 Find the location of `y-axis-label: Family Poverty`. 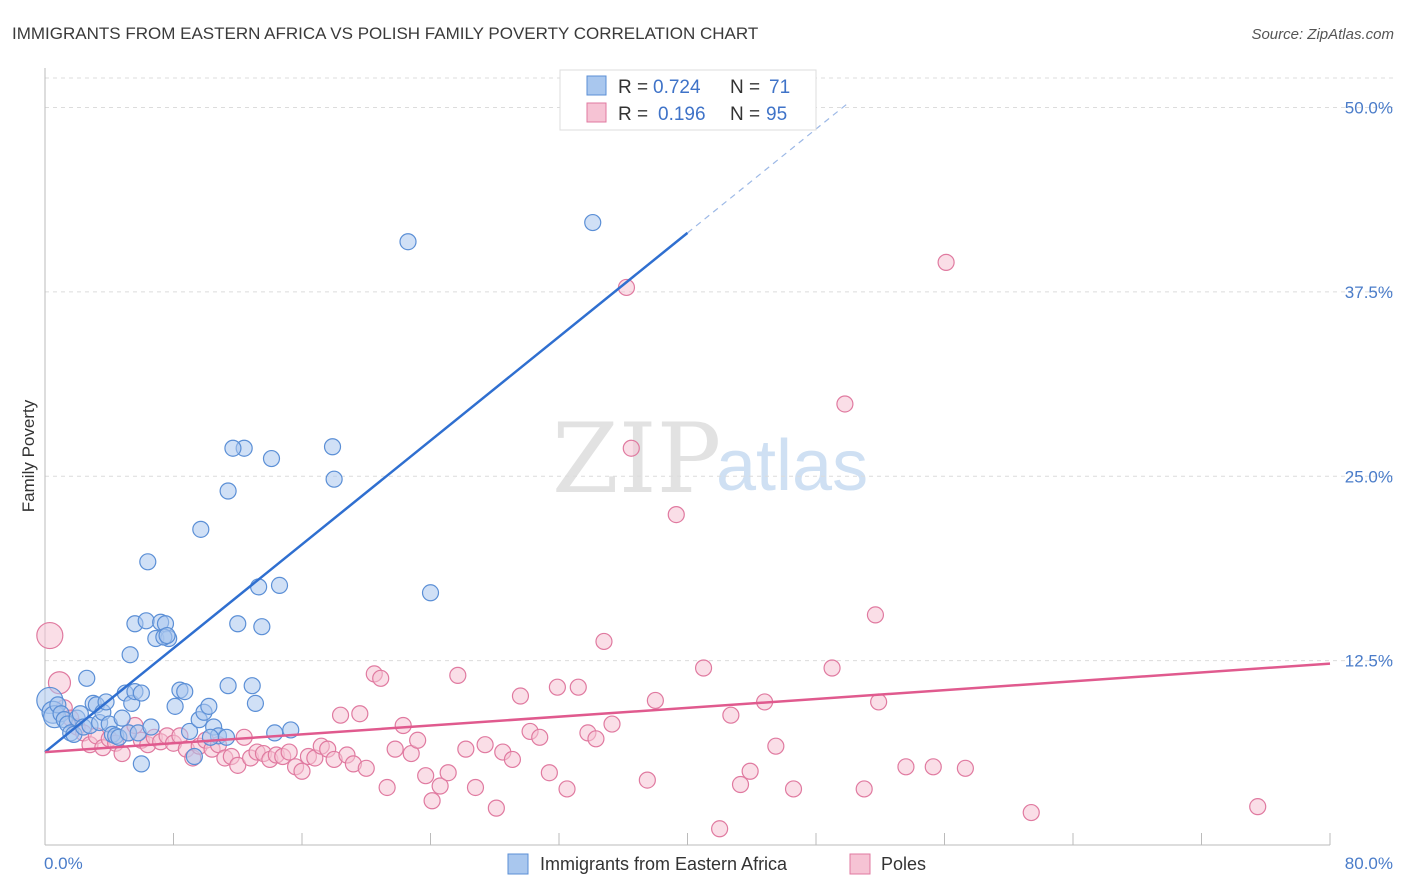

y-axis-label: Family Poverty is located at coordinates (28, 455).